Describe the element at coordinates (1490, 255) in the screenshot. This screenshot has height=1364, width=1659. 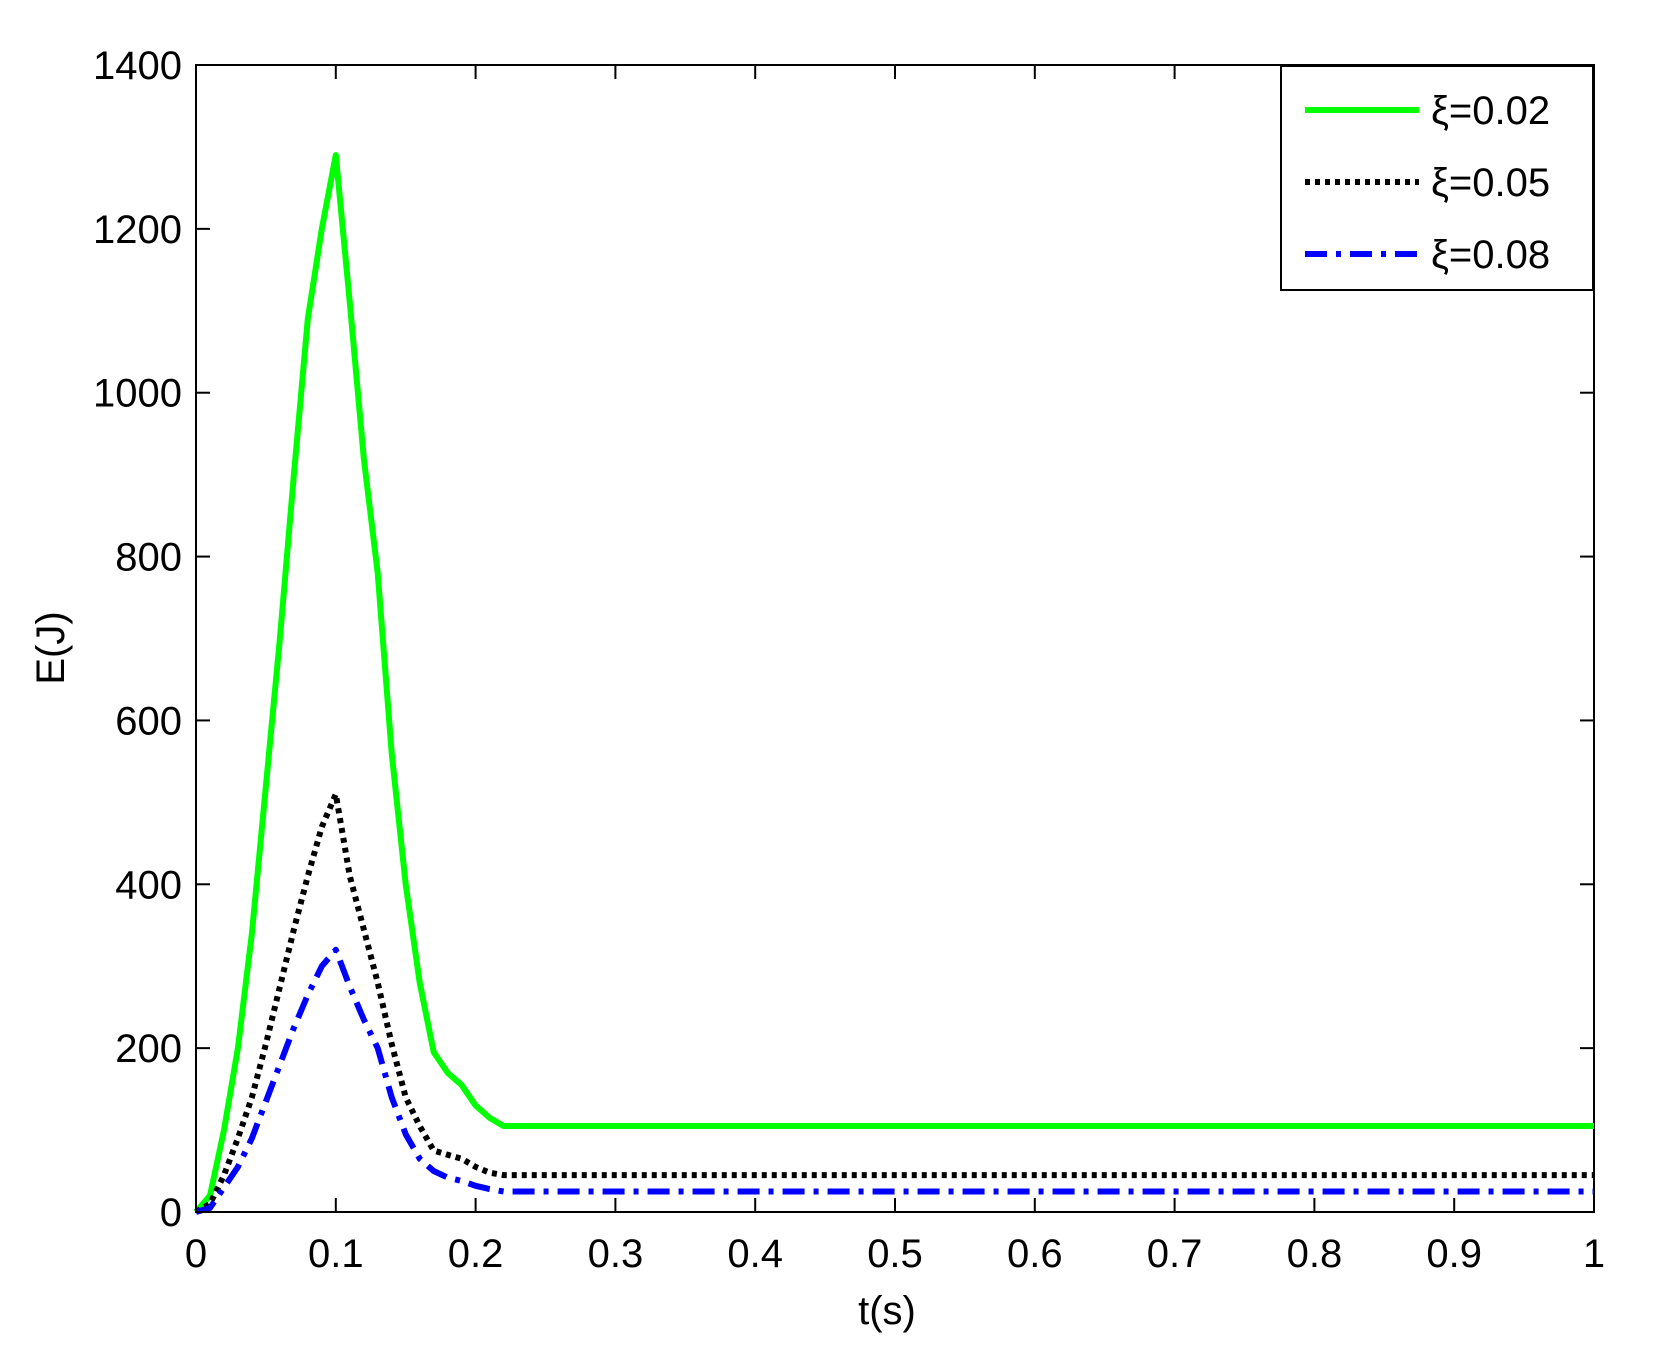
I see `legend-label-3: ξ=0.08` at that location.